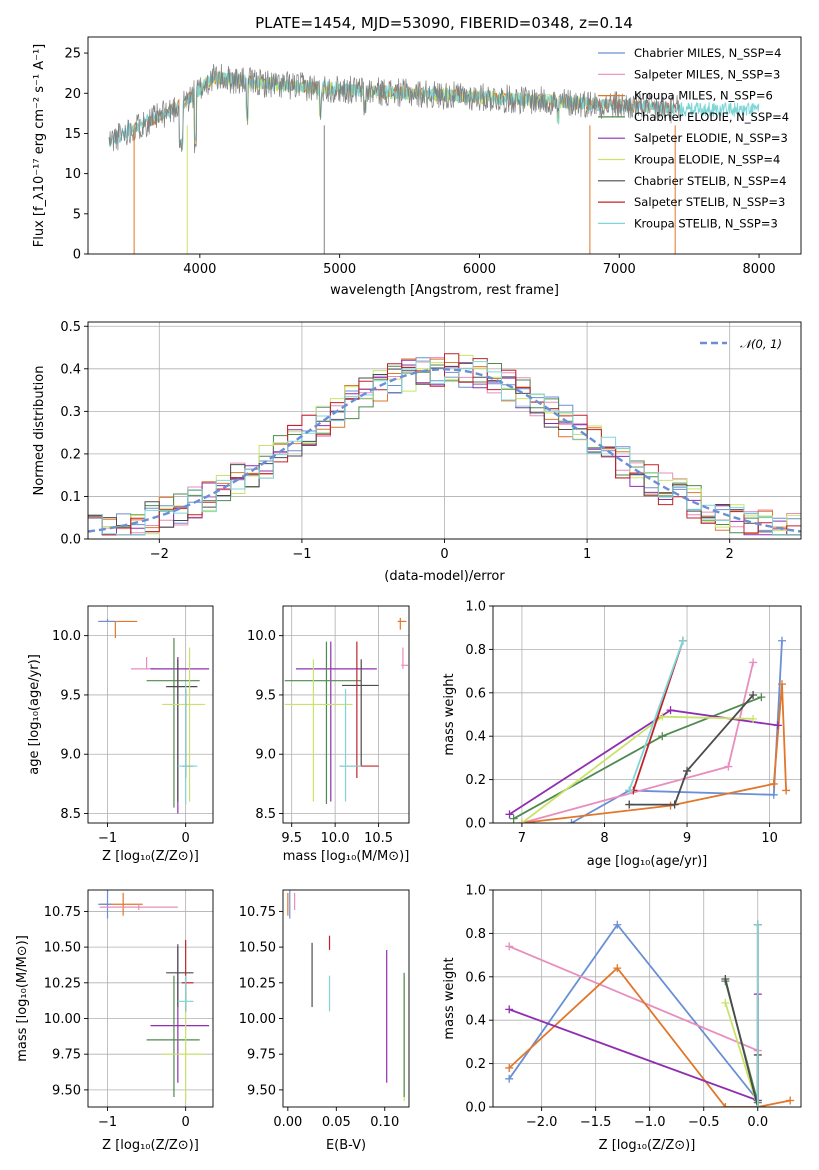  I want to click on y-tick-label: 0.8, so click(475, 934).